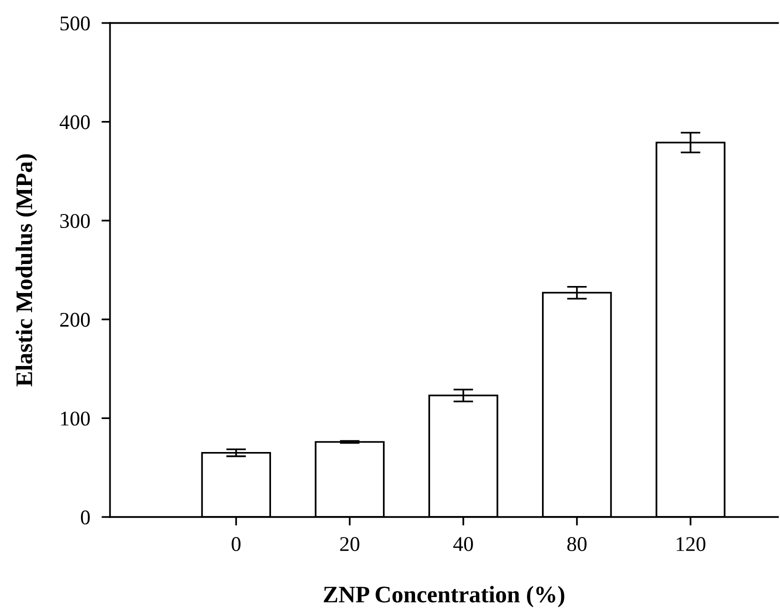  What do you see at coordinates (463, 544) in the screenshot?
I see `x-tick-label: 40` at bounding box center [463, 544].